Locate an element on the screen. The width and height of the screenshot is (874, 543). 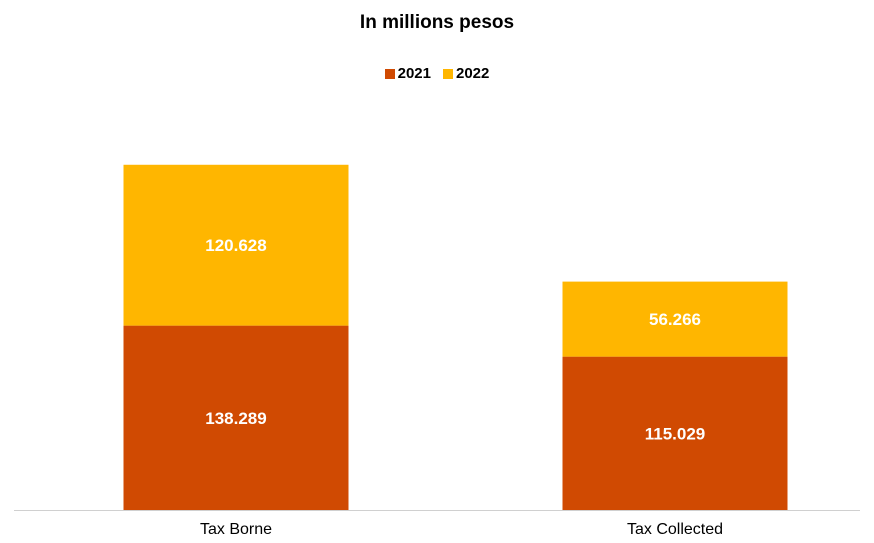
data-label-tax-borne-2021: 138.289 is located at coordinates (235, 418).